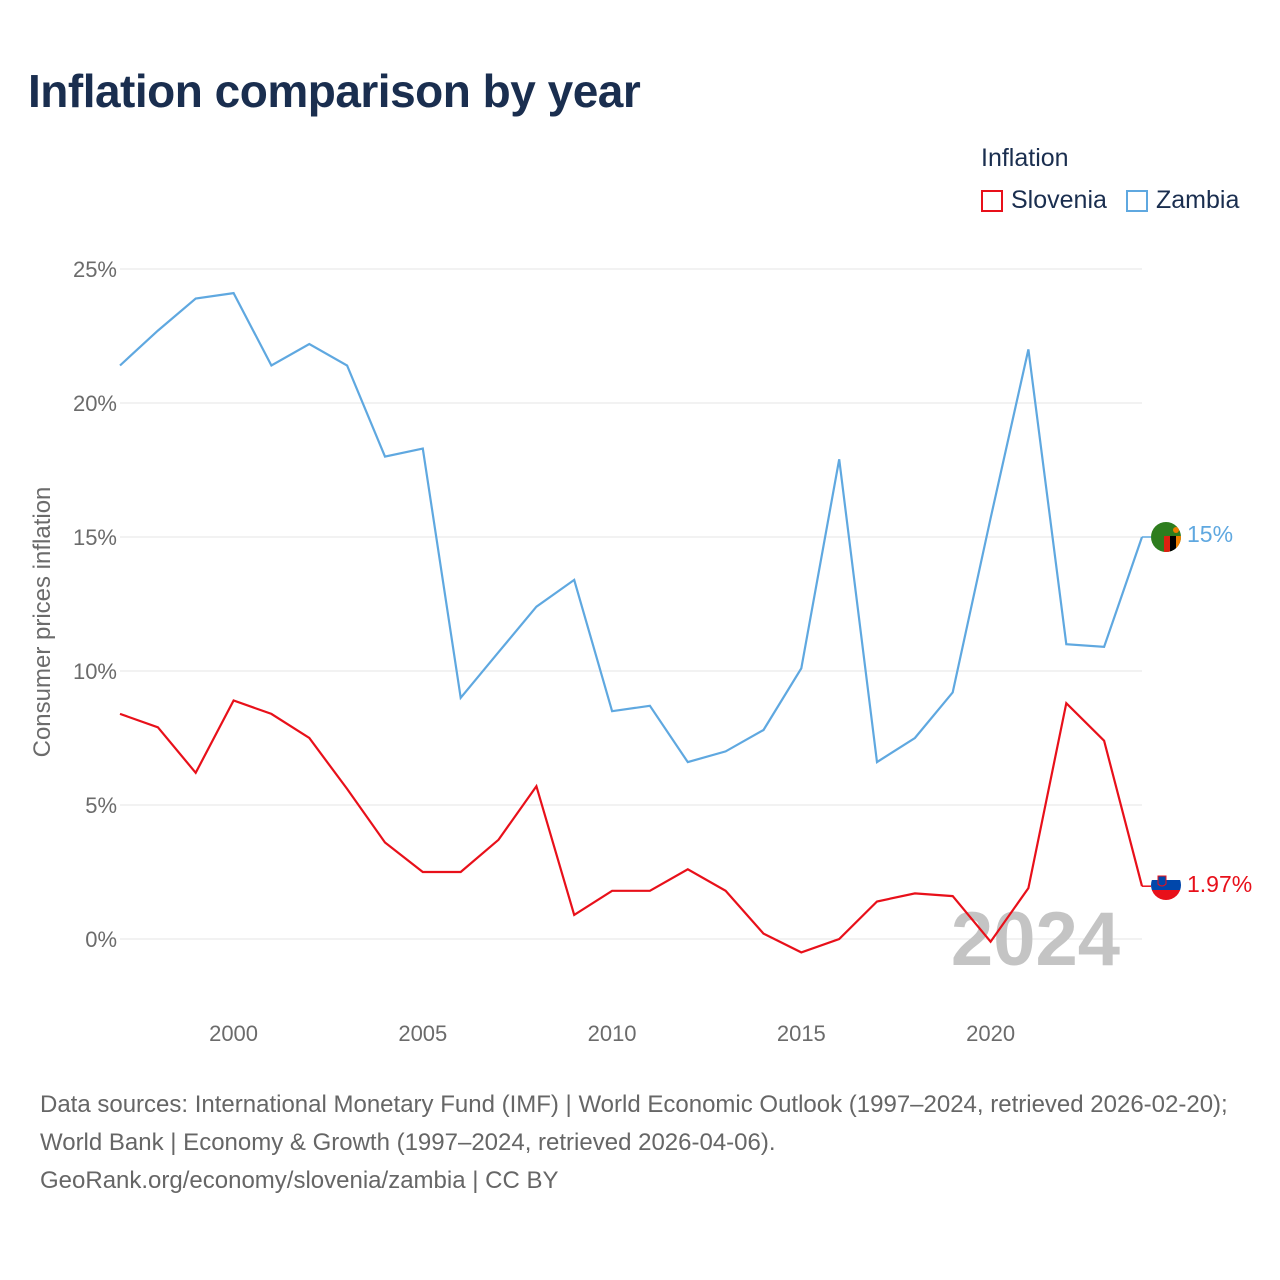 Image resolution: width=1280 pixels, height=1280 pixels. Describe the element at coordinates (42, 622) in the screenshot. I see `y-axis-label: Consumer prices inflation` at that location.